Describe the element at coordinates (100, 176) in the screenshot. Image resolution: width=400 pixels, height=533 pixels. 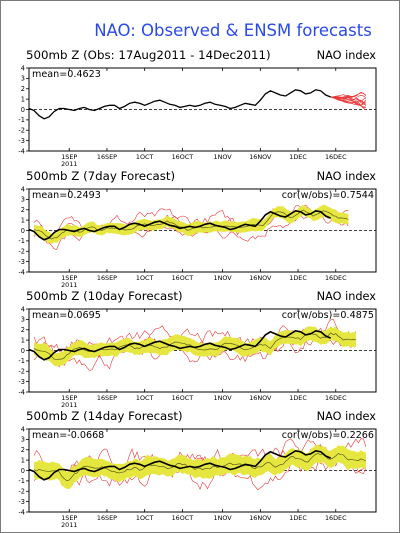
I see `panel-title: 500mb Z (7day Forecast)` at that location.